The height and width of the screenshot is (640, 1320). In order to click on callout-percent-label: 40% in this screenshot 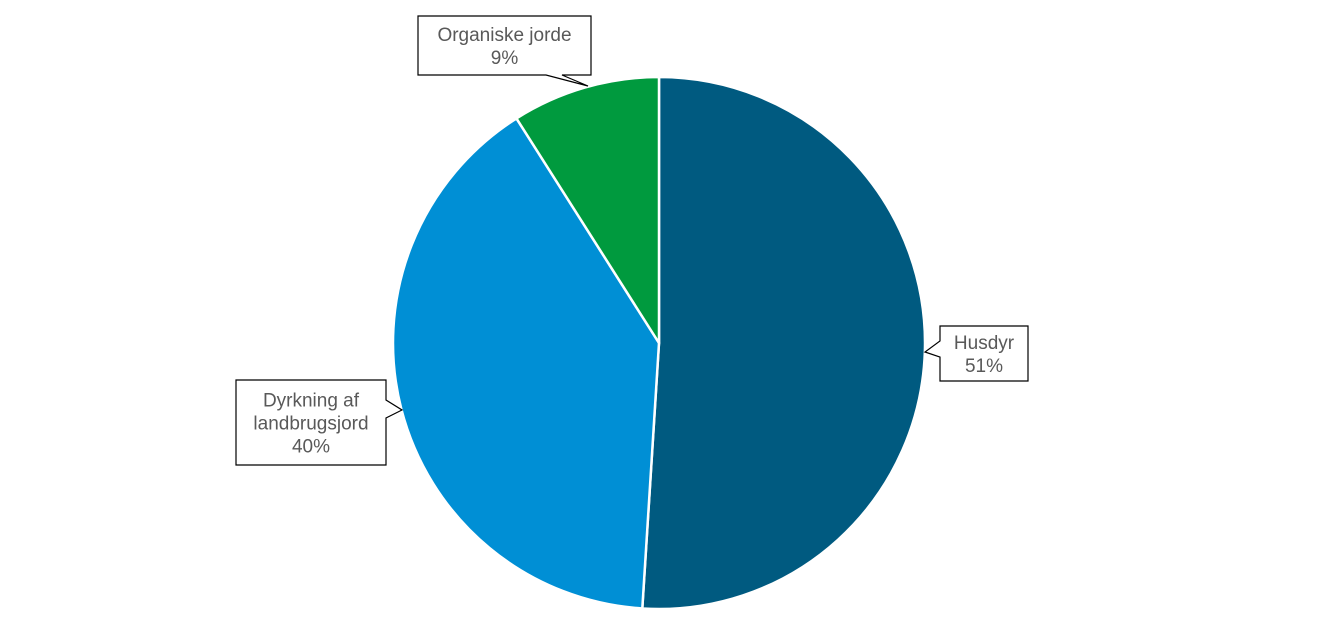, I will do `click(311, 447)`.